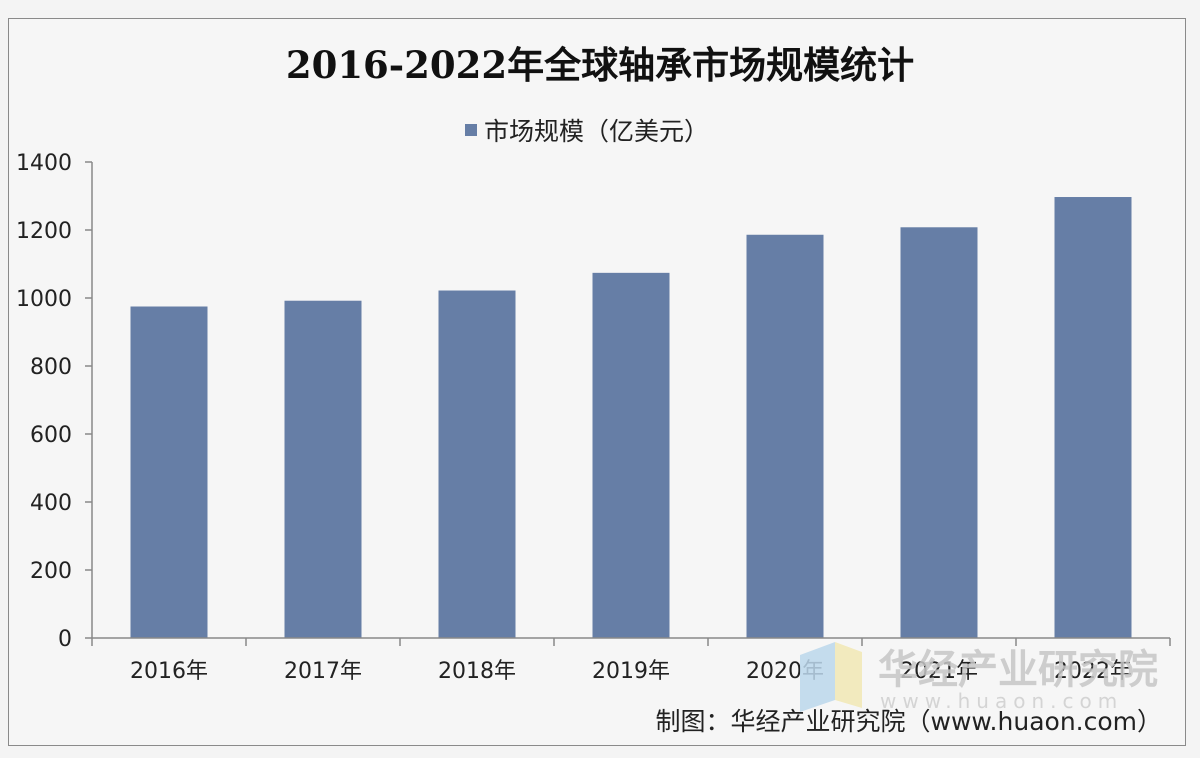 Image resolution: width=1200 pixels, height=758 pixels. What do you see at coordinates (65, 639) in the screenshot?
I see `y-tick-label: 0` at bounding box center [65, 639].